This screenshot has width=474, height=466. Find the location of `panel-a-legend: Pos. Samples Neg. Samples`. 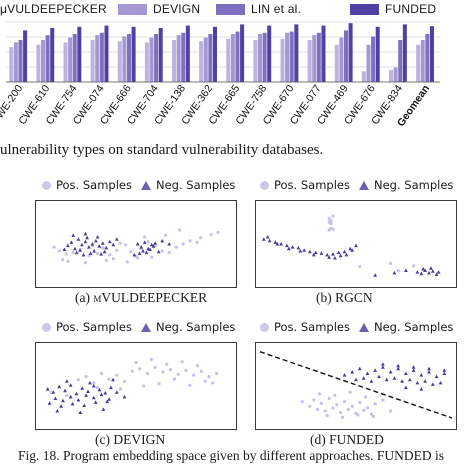

panel-a-legend: Pos. Samples Neg. Samples is located at coordinates (138, 185).